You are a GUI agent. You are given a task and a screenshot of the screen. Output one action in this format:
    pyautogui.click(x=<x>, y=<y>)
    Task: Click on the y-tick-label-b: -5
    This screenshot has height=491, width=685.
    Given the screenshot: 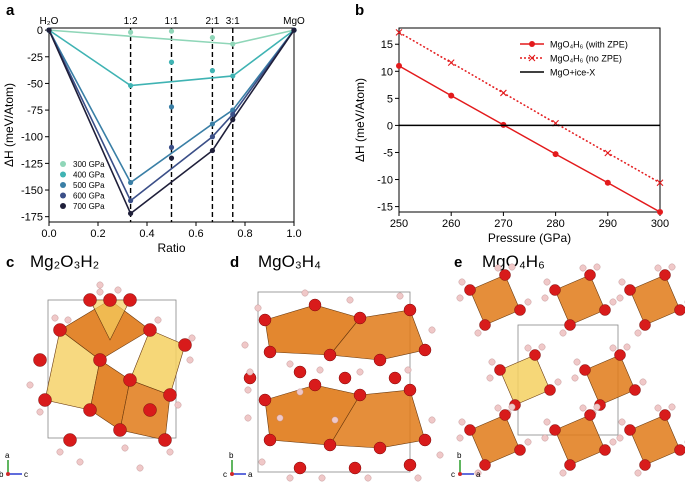 What is the action you would take?
    pyautogui.click(x=388, y=153)
    